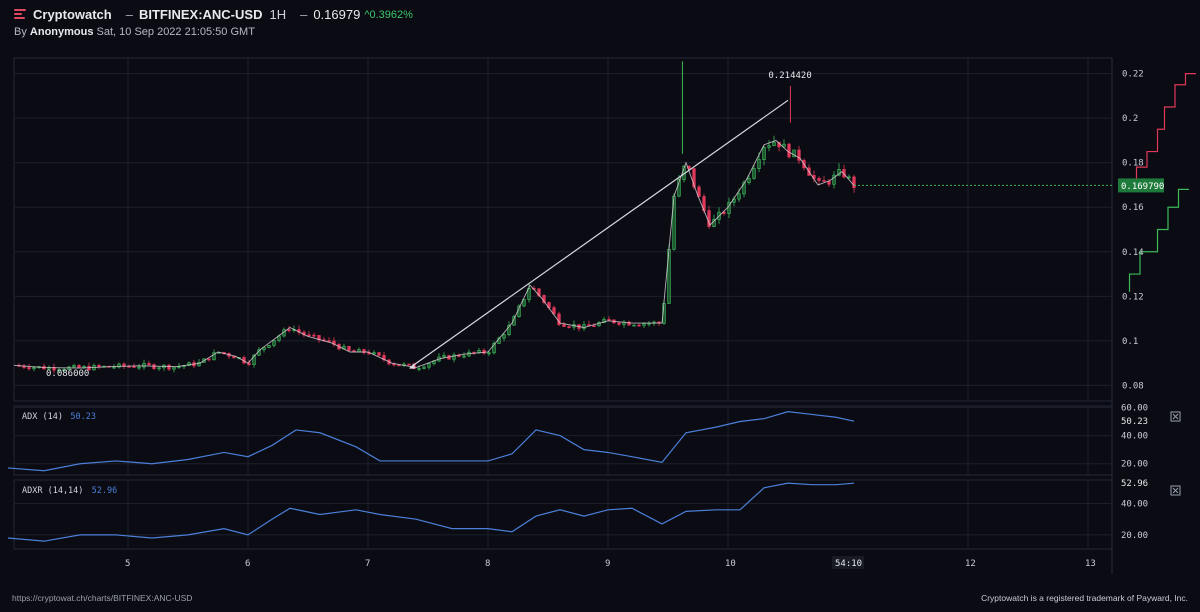  I want to click on adxr-close-icon, so click(1175, 490).